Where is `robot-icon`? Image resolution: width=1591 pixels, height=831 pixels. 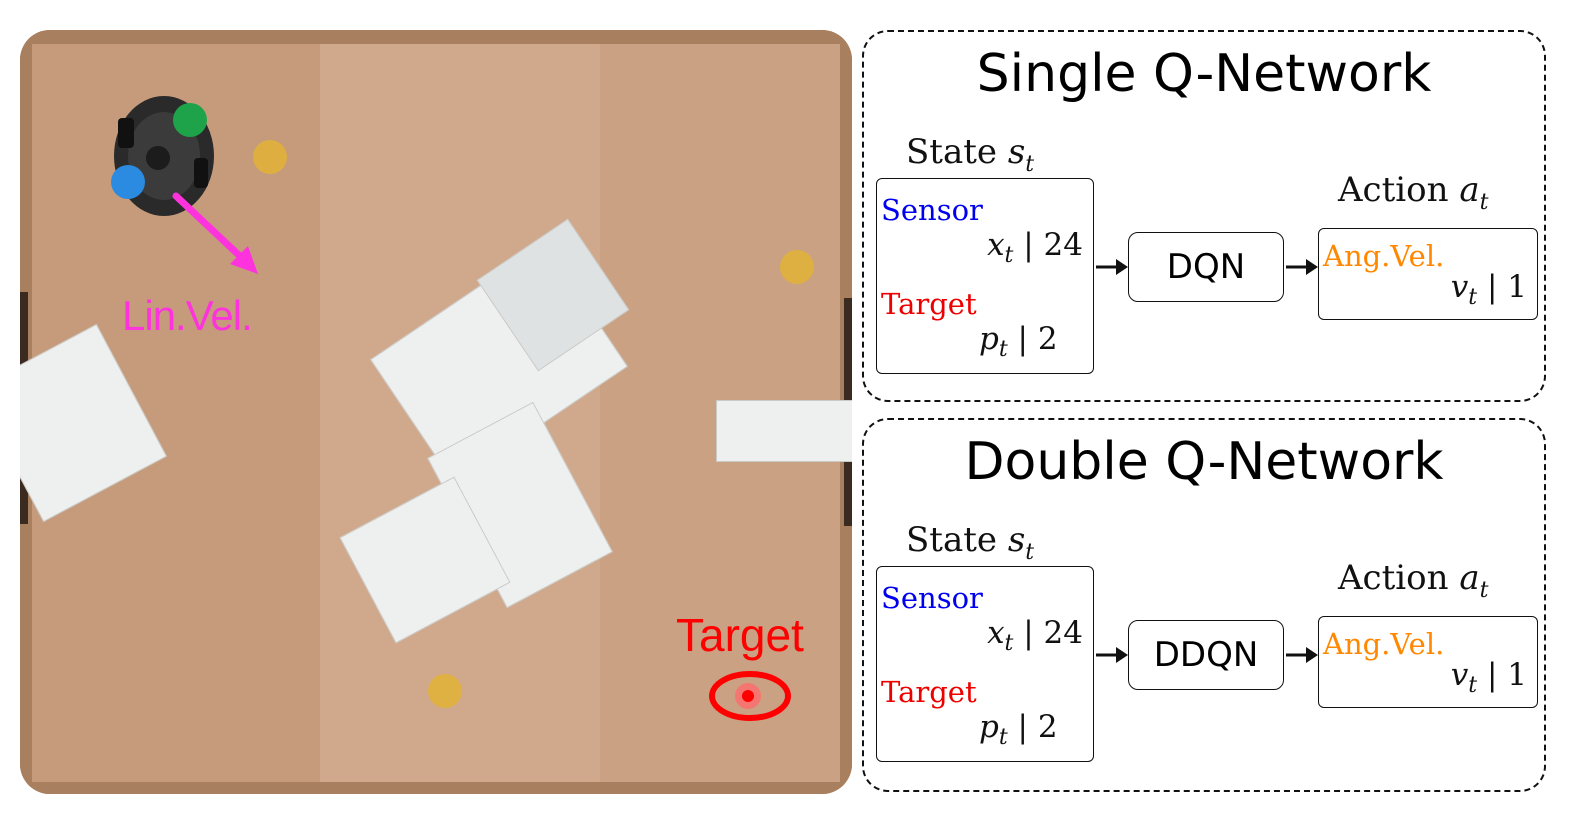
robot-icon is located at coordinates (162, 156).